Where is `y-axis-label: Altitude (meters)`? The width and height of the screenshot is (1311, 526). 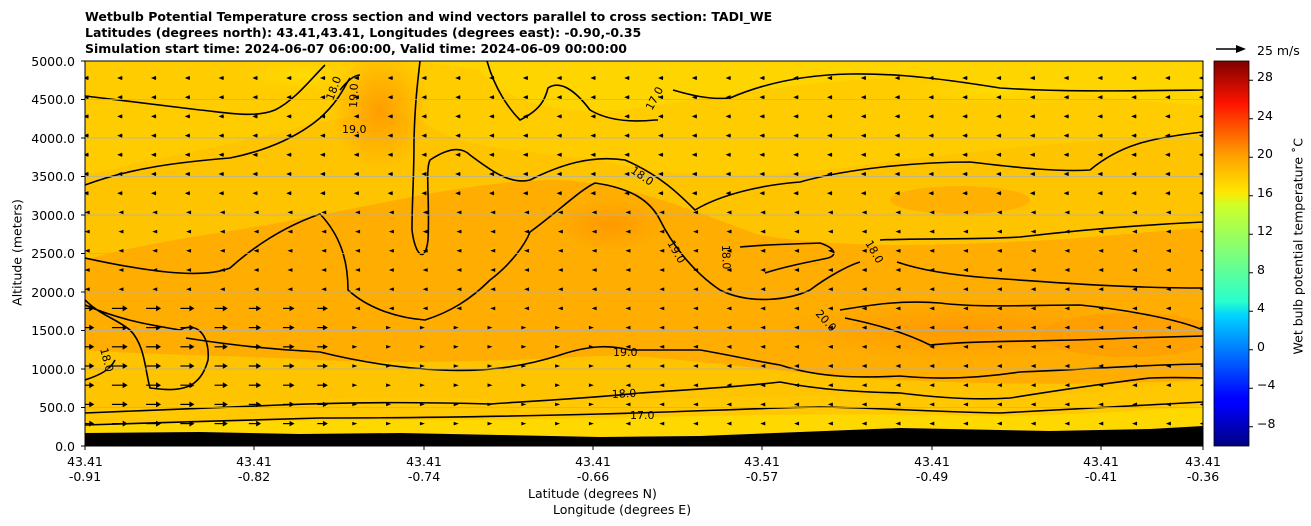
y-axis-label: Altitude (meters) is located at coordinates (17, 252).